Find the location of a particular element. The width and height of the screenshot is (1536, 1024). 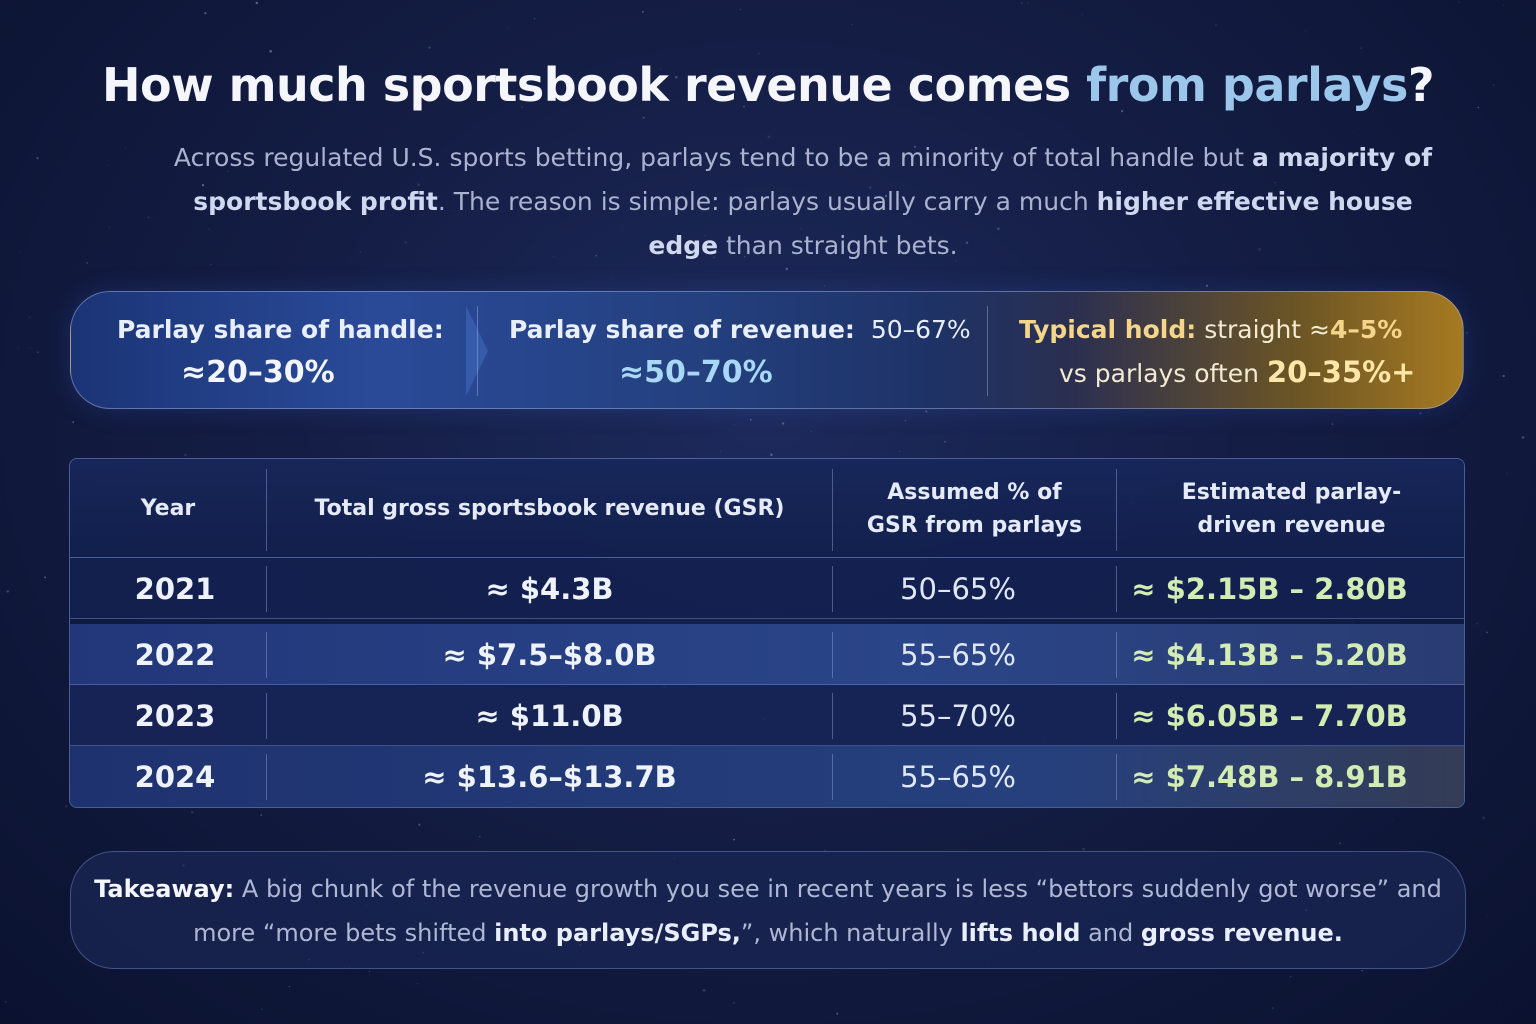

stat-parlay-handle: Parlay share of handle: ≈20–30% is located at coordinates (273, 350).